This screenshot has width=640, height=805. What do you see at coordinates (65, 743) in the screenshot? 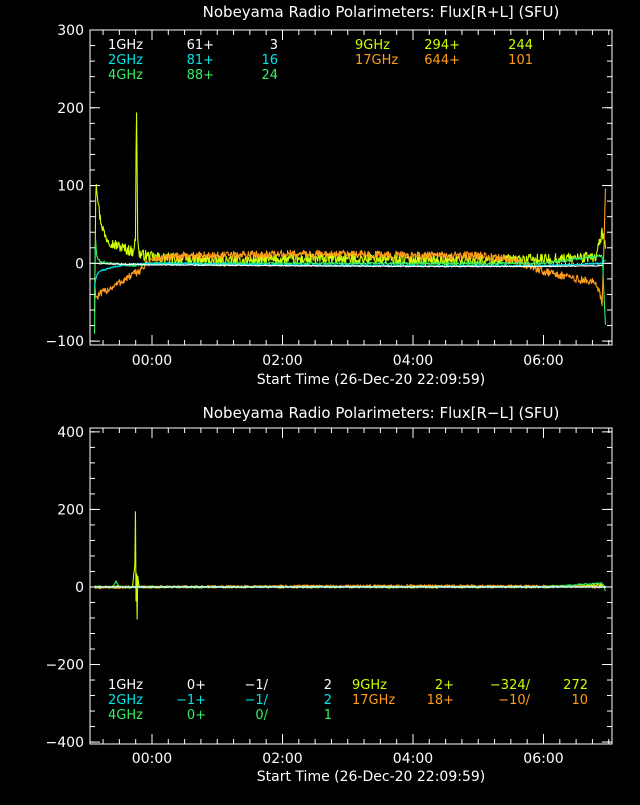
I see `y-tick-label: −400` at bounding box center [65, 743].